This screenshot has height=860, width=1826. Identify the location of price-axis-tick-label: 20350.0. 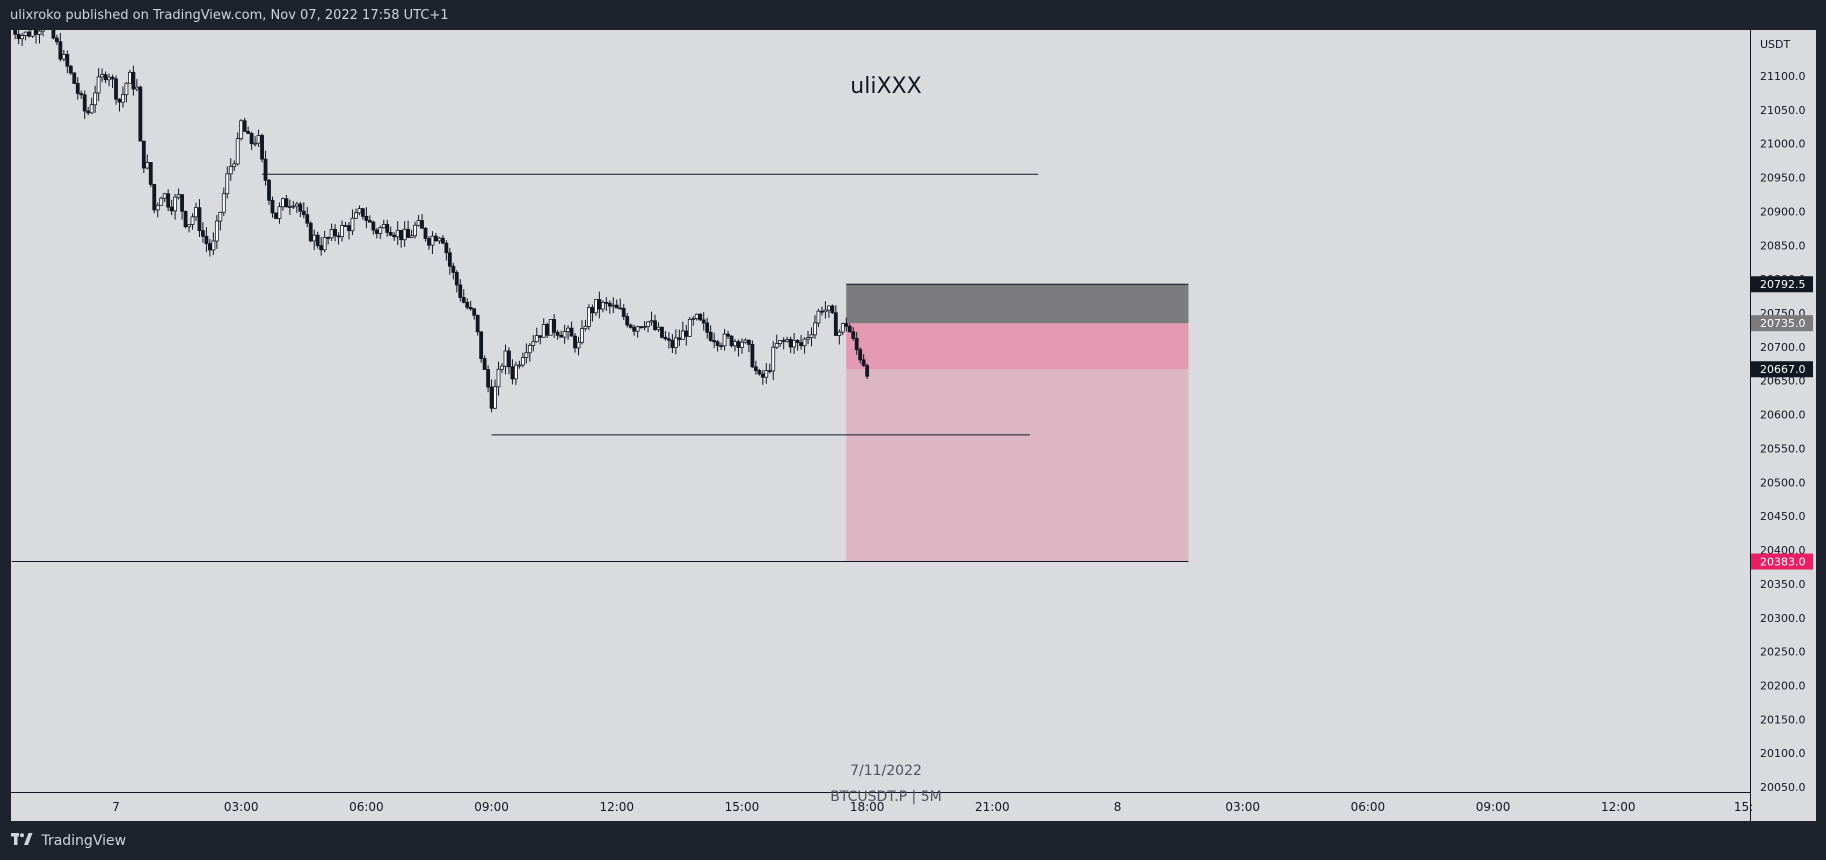
(1783, 584).